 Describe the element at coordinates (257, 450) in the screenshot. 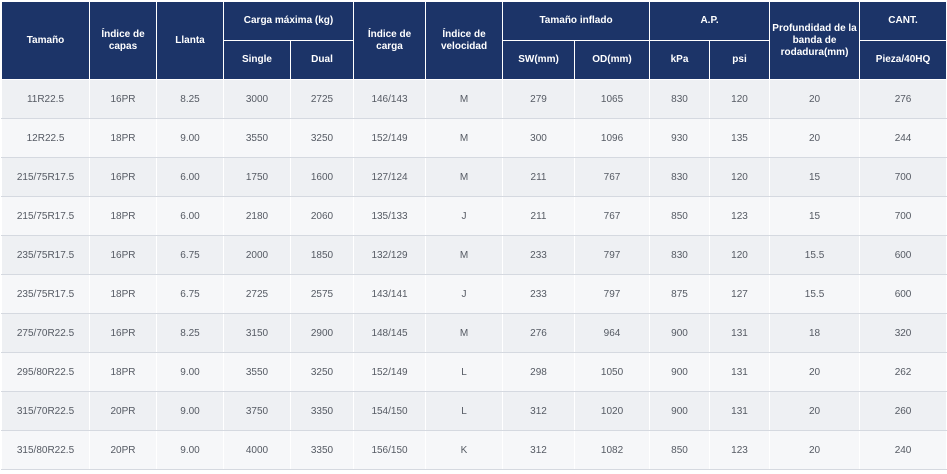

I see `cell-single: 4000` at that location.